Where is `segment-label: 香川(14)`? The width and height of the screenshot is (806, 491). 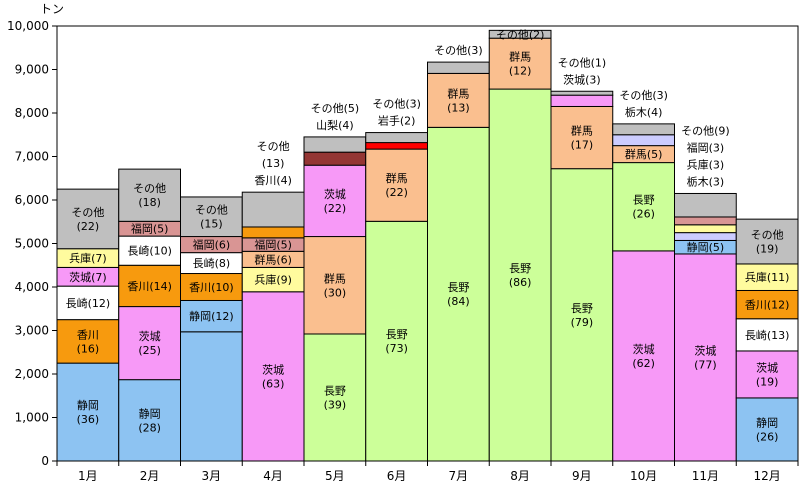 segment-label: 香川(14) is located at coordinates (149, 286).